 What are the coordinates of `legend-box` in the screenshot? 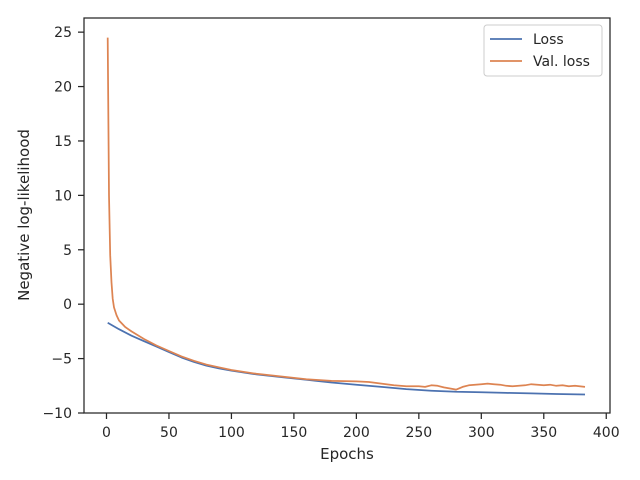 It's located at (543, 50).